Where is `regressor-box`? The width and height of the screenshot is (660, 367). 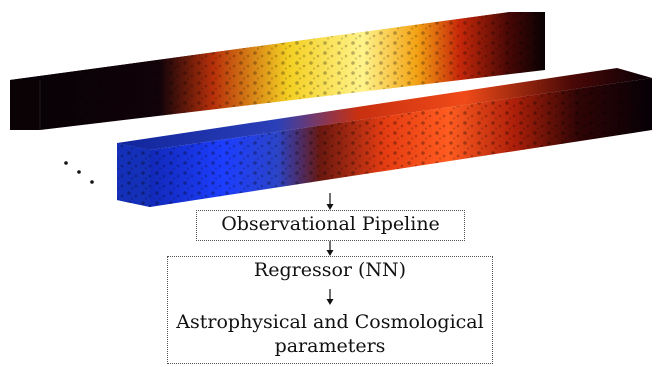
regressor-box is located at coordinates (330, 310).